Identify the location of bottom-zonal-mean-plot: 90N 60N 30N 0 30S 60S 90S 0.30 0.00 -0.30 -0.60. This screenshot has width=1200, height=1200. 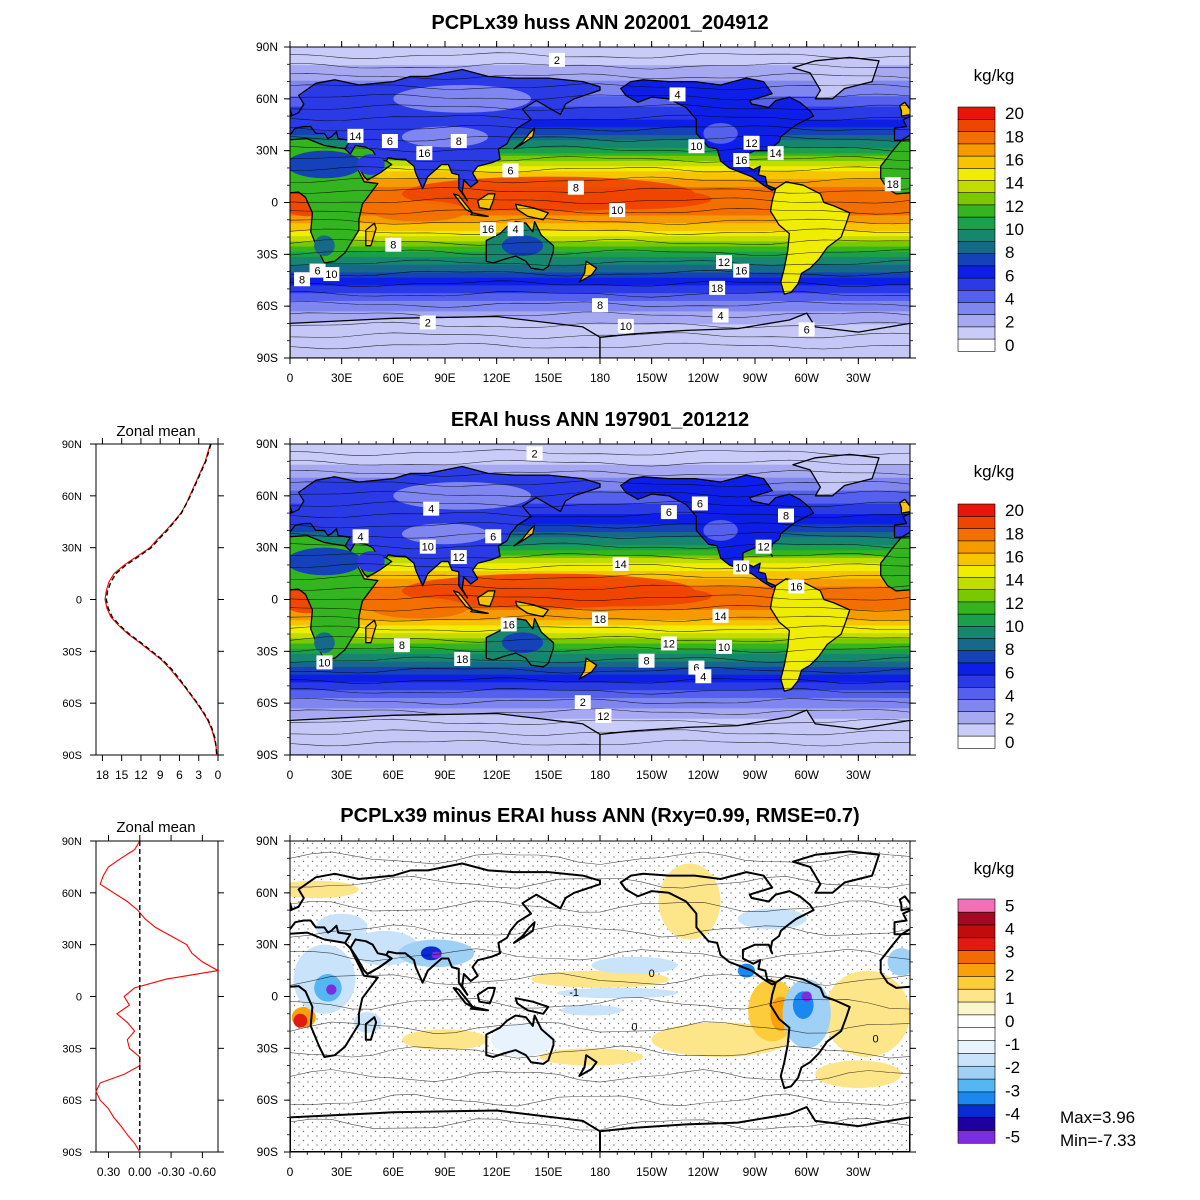
(143, 1007).